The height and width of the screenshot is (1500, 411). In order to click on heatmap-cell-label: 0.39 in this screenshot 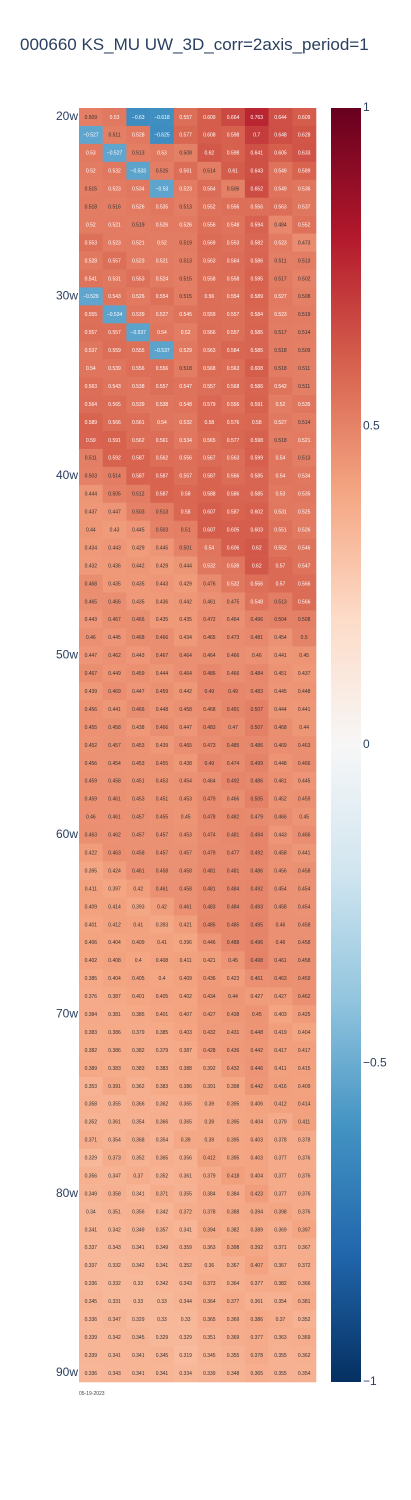, I will do `click(209, 1105)`.